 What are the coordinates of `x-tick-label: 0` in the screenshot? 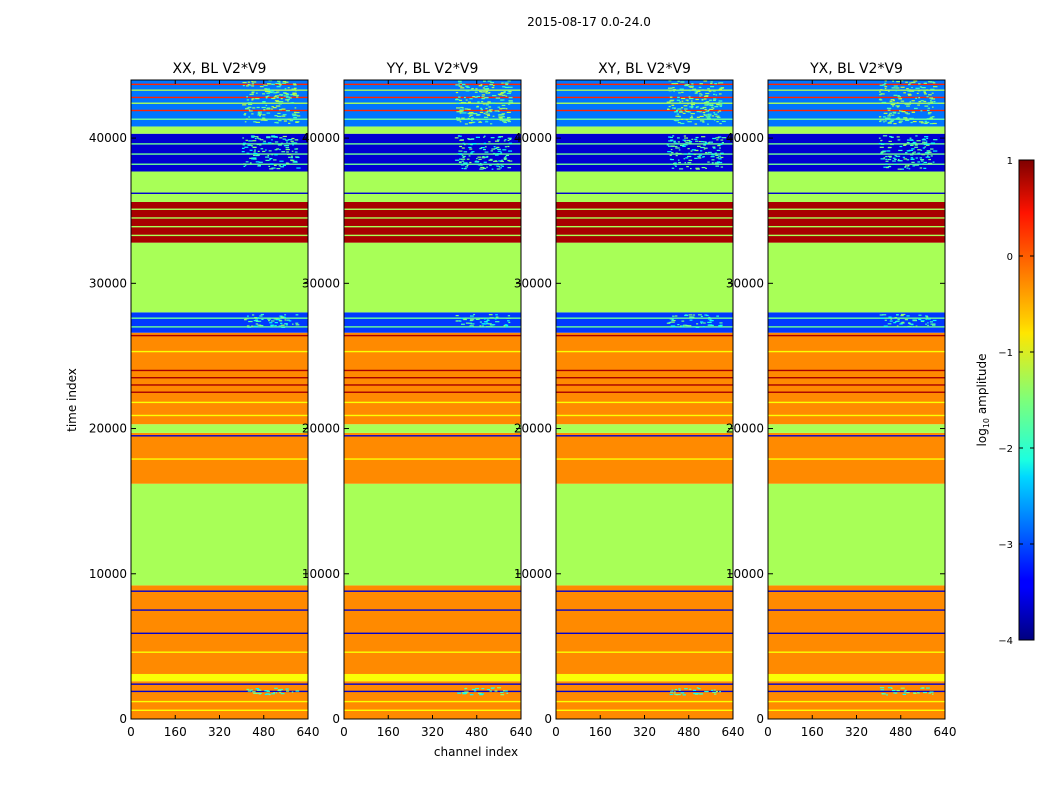 It's located at (131, 732).